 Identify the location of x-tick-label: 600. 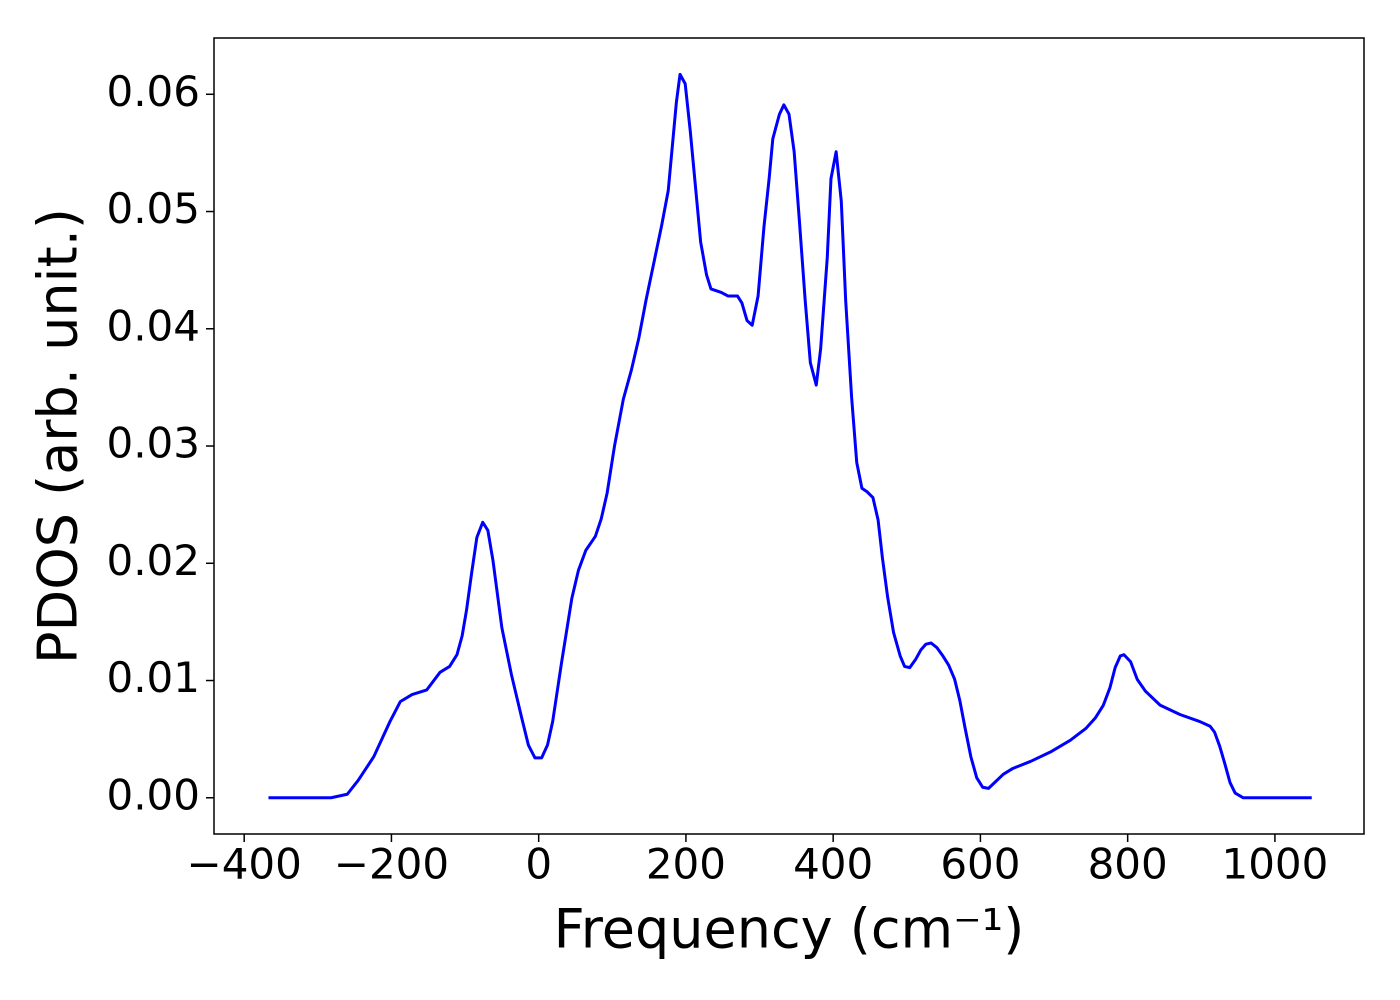
(980, 864).